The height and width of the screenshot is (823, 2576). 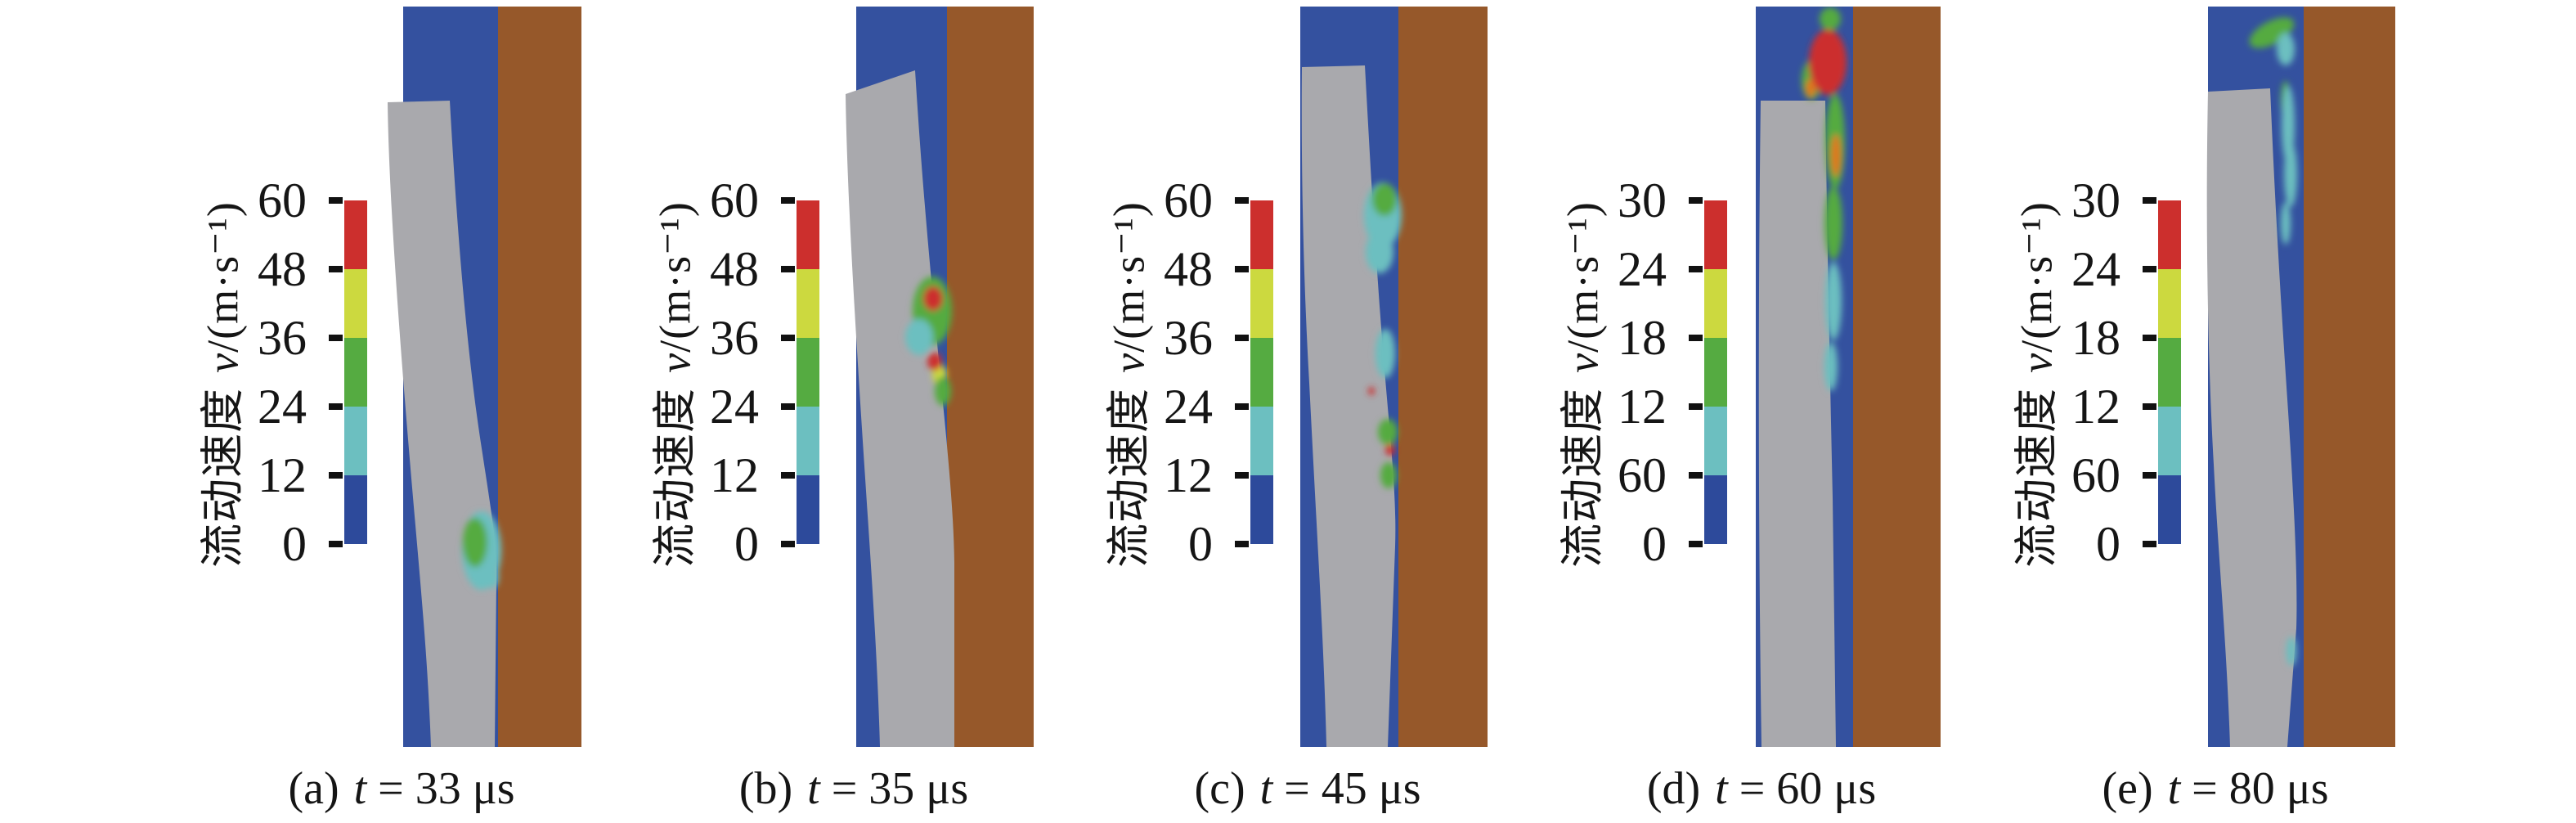 I want to click on simulation-image-c, so click(x=1394, y=377).